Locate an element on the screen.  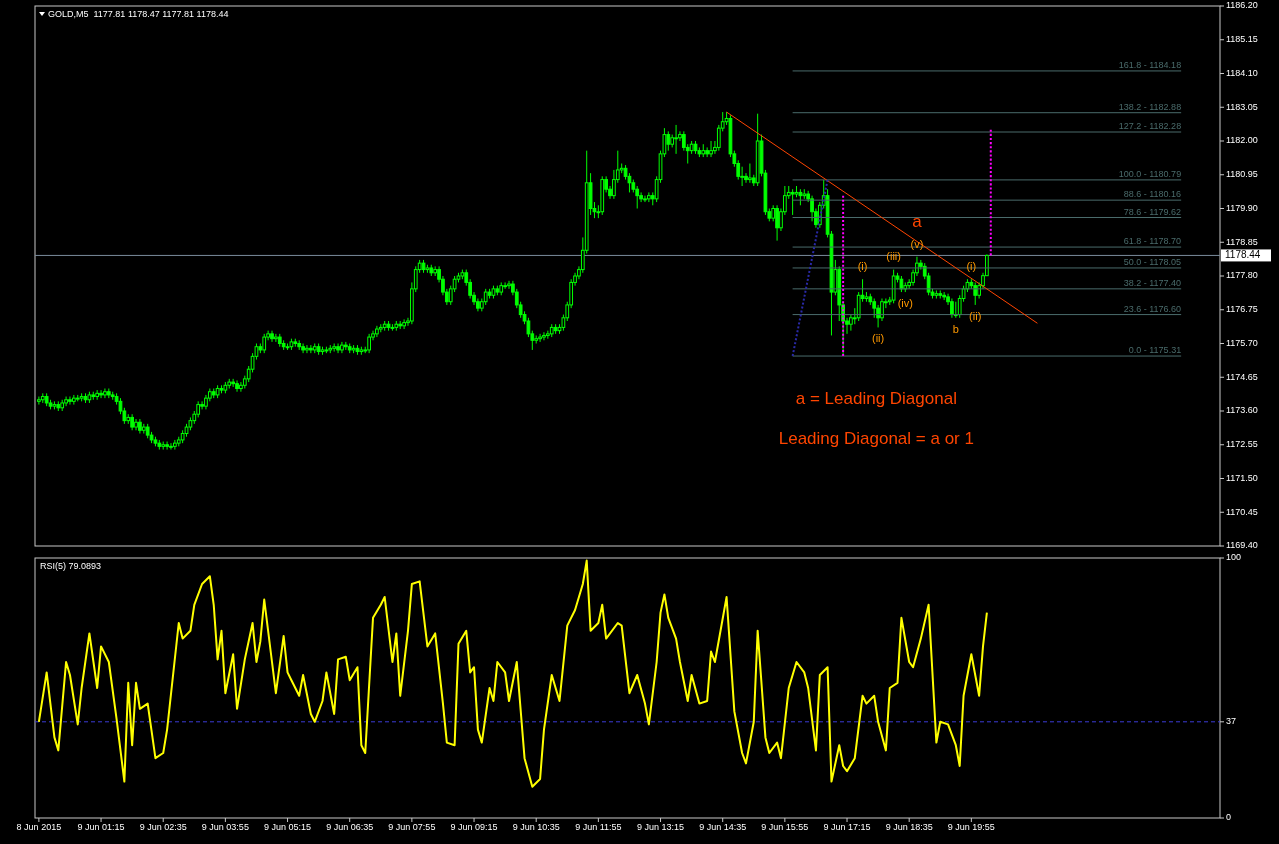
series-label: 161.8 - 1184.18 is located at coordinates (1150, 64).